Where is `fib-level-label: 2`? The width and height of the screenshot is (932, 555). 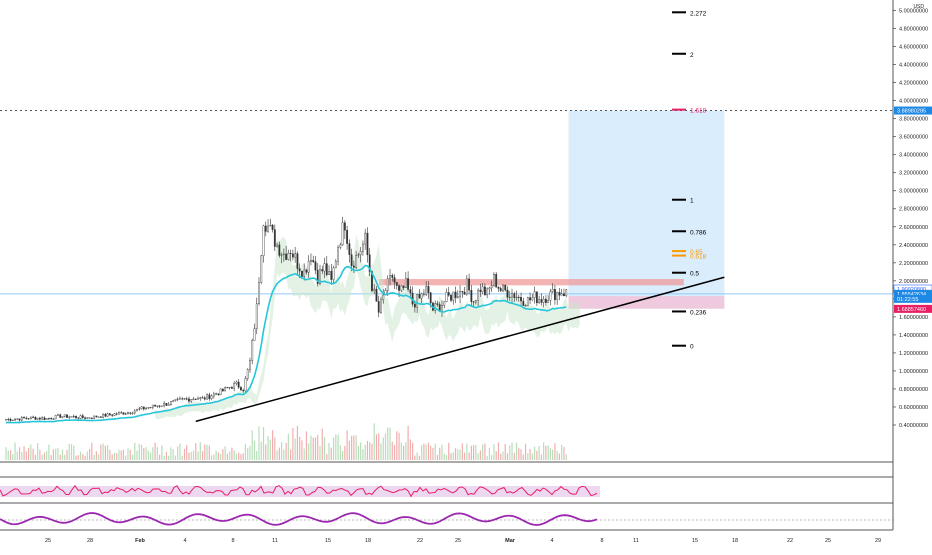 fib-level-label: 2 is located at coordinates (692, 55).